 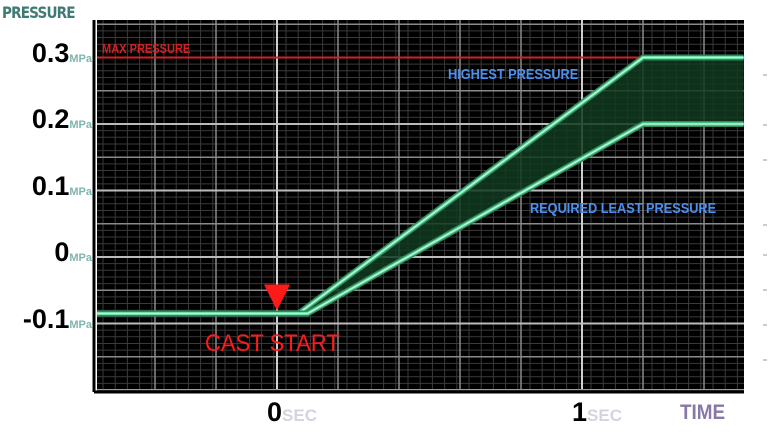 I want to click on y-tick-label: 0MPa, so click(x=73, y=252).